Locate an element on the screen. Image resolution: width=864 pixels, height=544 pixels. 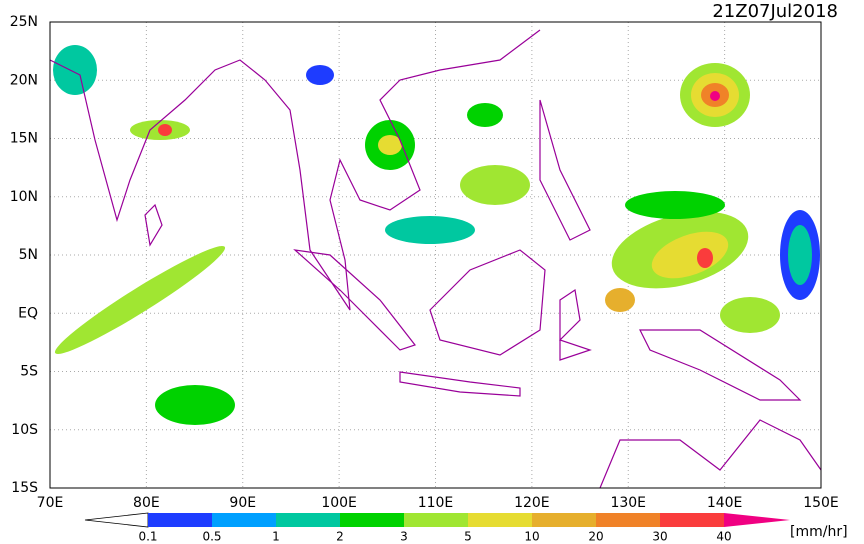
colorbar-label: 40 is located at coordinates (723, 537).